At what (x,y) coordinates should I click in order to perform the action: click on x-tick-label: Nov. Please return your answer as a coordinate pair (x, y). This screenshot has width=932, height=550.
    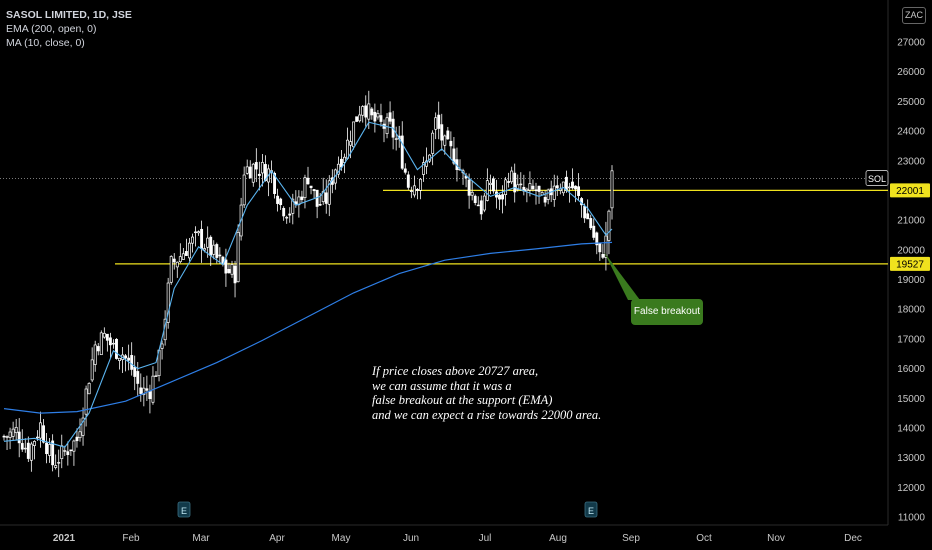
    Looking at the image, I should click on (776, 538).